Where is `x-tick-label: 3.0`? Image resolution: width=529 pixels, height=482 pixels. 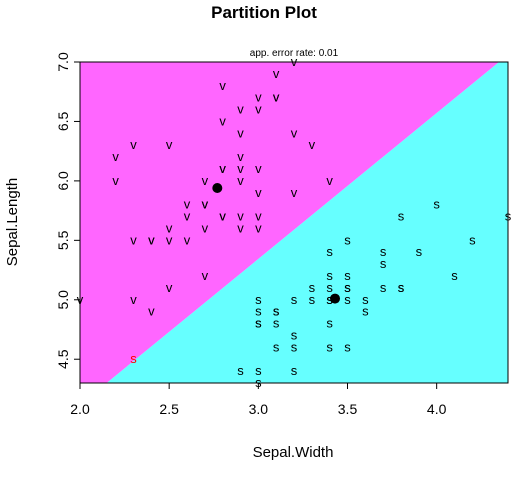 x-tick-label: 3.0 is located at coordinates (259, 409).